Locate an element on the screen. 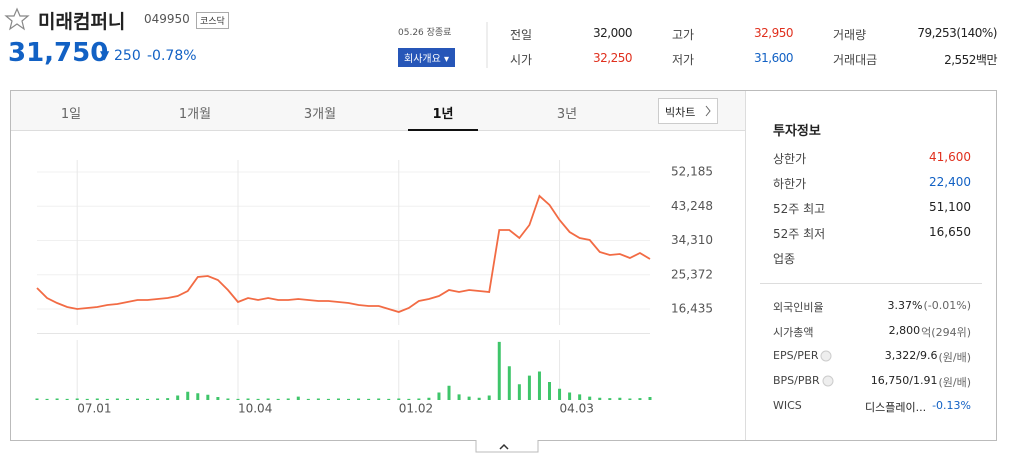 This screenshot has height=462, width=1009. info-value: 16,750/1.91 is located at coordinates (904, 380).